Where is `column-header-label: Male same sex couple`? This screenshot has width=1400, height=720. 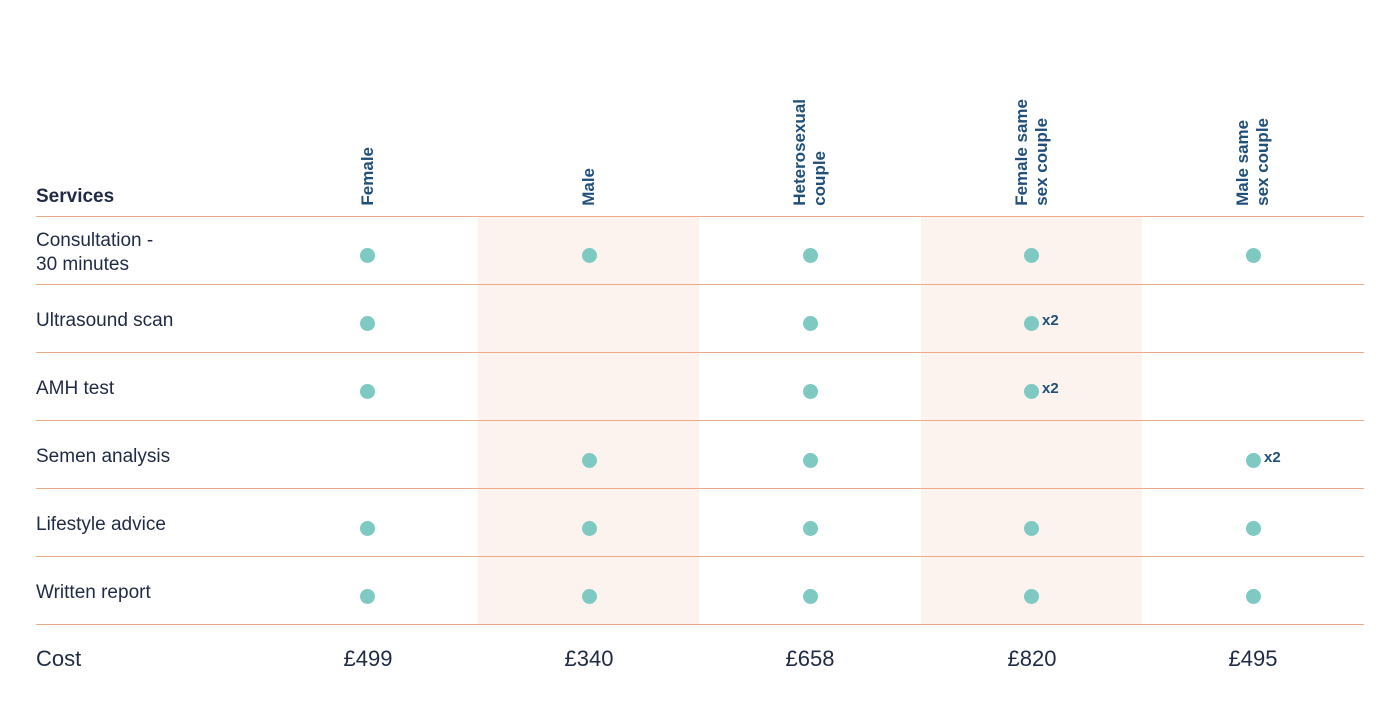 column-header-label: Male same sex couple is located at coordinates (1252, 162).